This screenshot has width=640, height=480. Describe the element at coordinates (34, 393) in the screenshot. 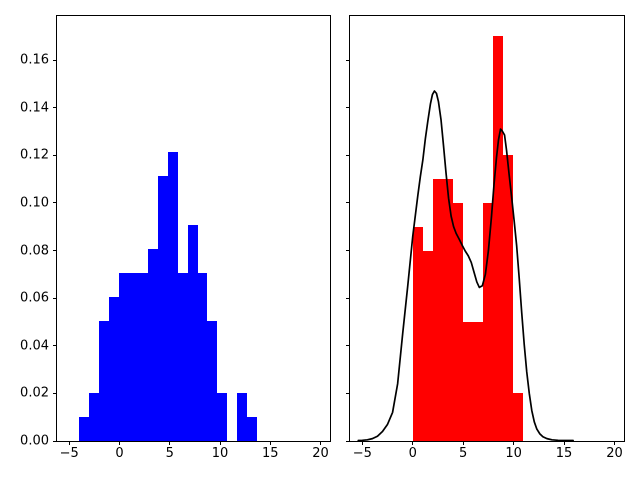

I see `y-axis-tick-label: 0.02` at that location.